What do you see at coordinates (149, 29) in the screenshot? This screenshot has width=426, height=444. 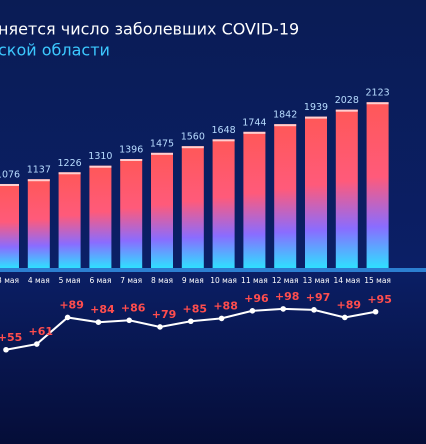 I see `chart-title: няется число заболевших COVID-19` at bounding box center [149, 29].